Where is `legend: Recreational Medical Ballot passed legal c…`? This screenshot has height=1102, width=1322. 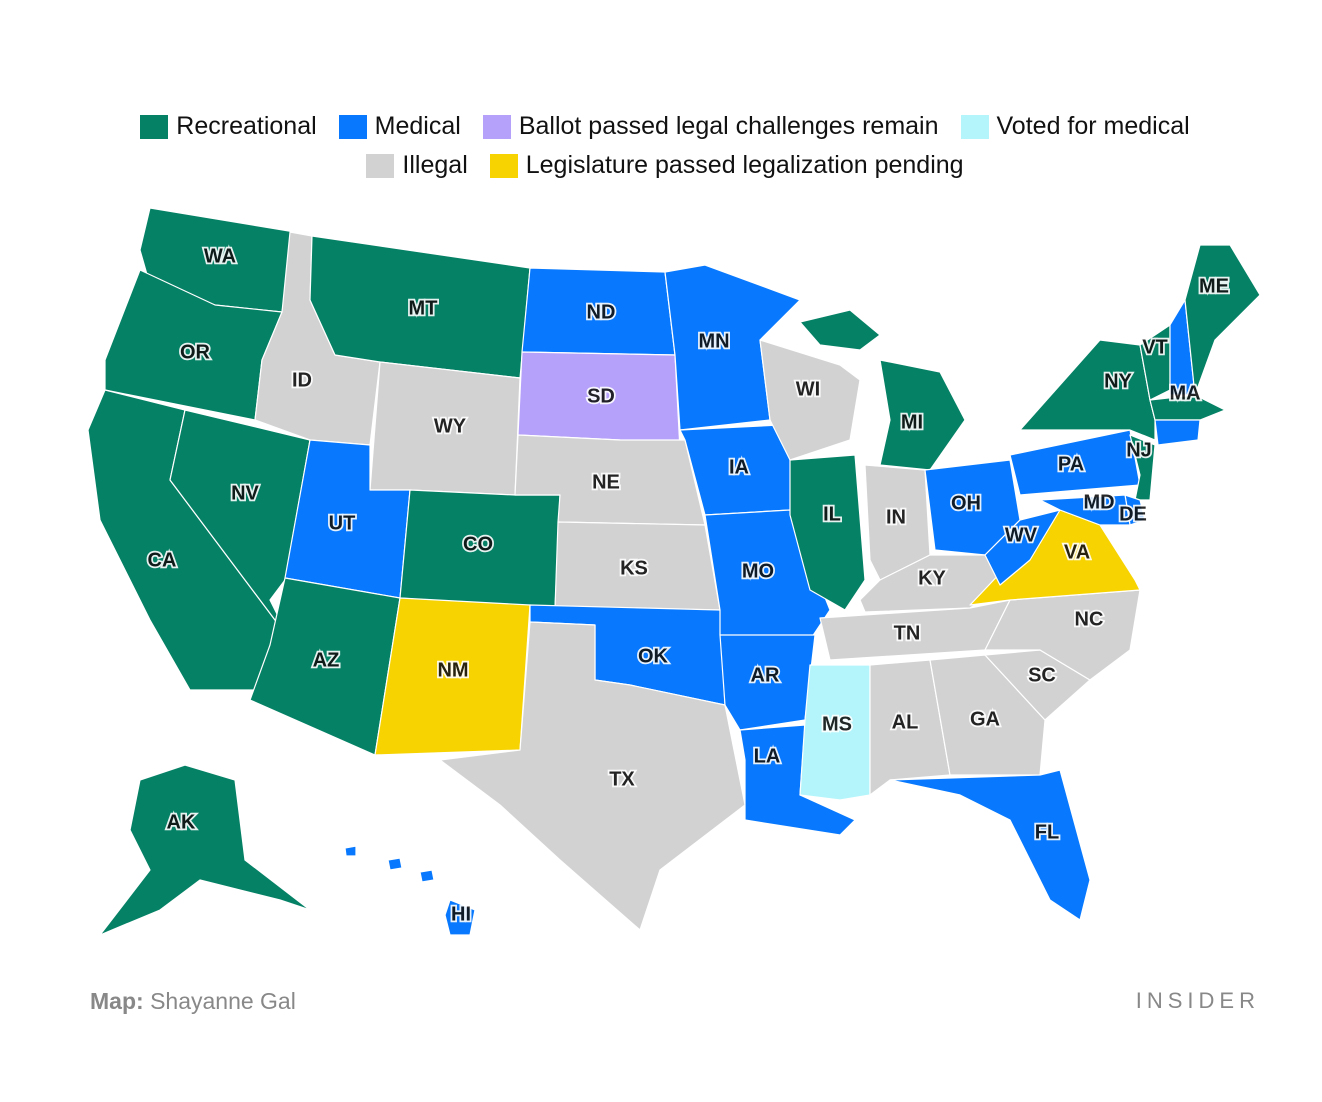 legend: Recreational Medical Ballot passed legal c… is located at coordinates (665, 146).